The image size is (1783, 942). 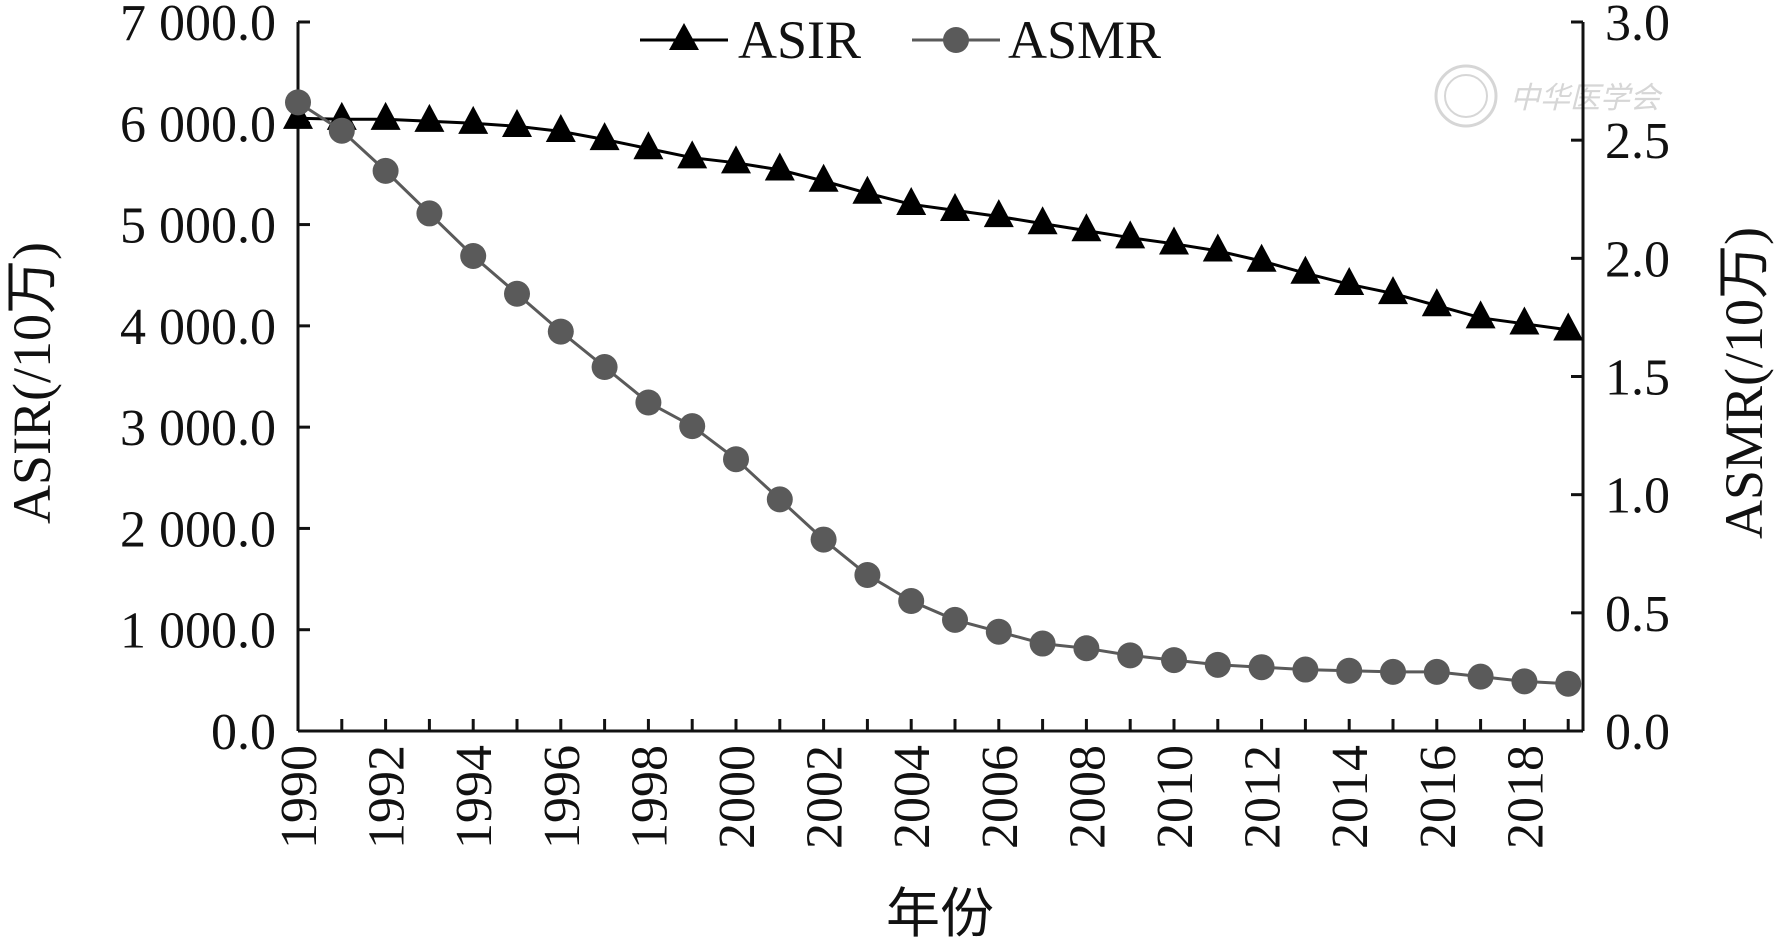 What do you see at coordinates (956, 40) in the screenshot?
I see `legend-marker-asmr` at bounding box center [956, 40].